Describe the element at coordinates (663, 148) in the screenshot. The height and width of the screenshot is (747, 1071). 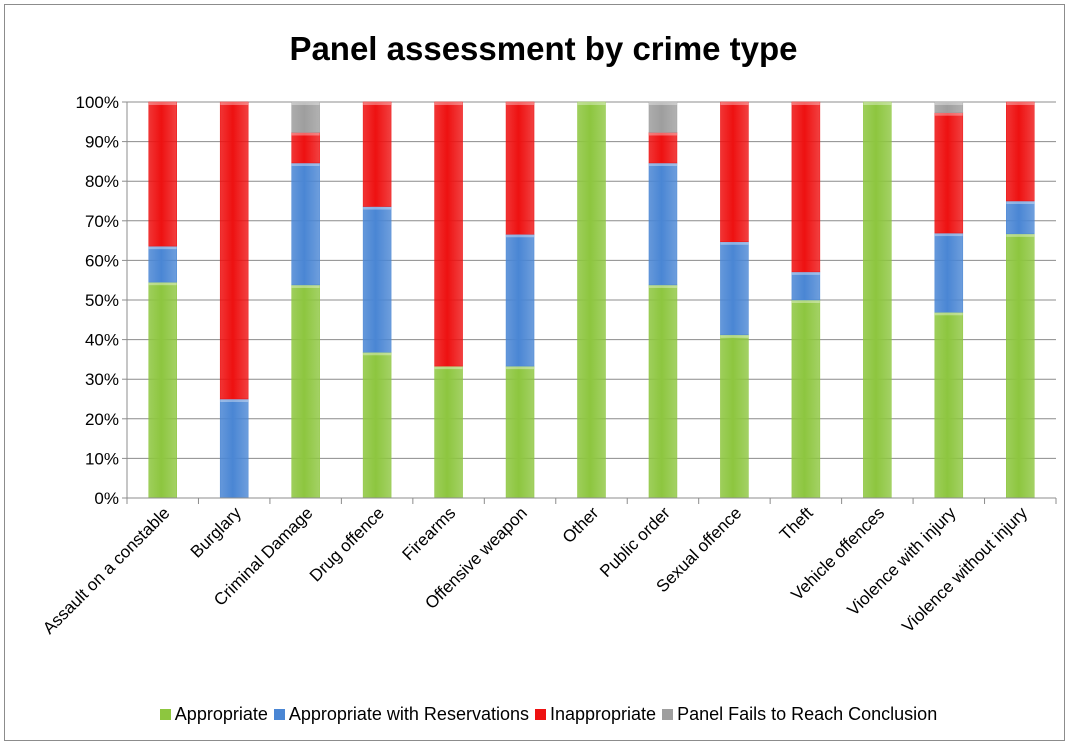
I see `bar-public-order-inappropriate` at that location.